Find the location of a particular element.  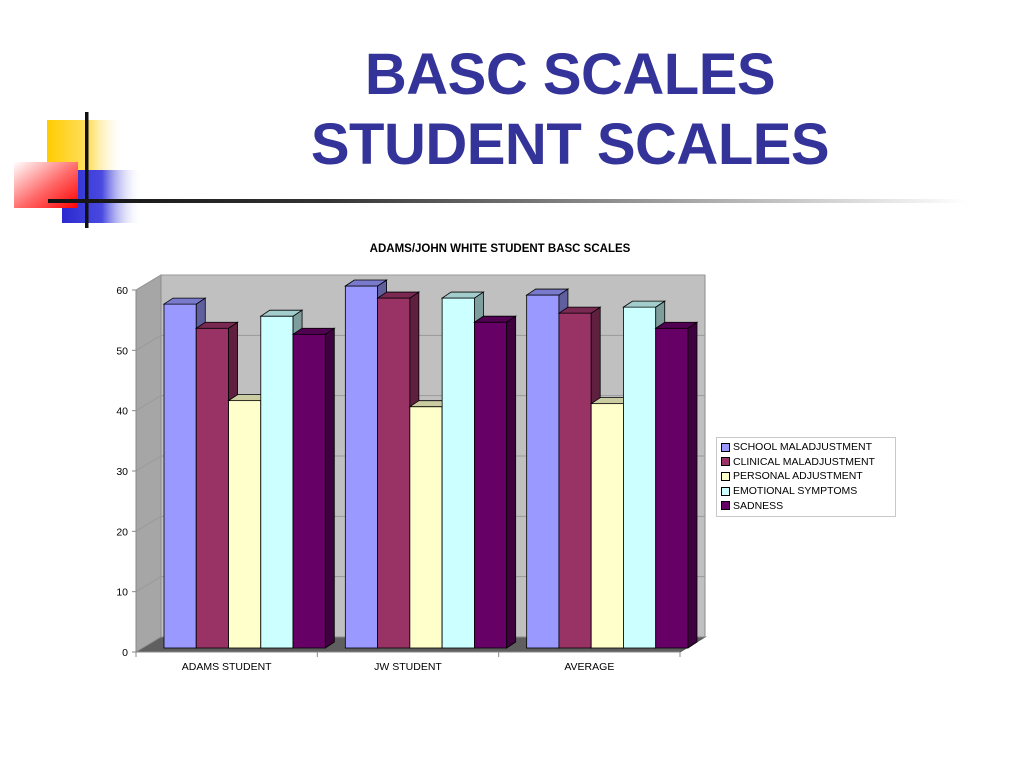

y-tick-label: 60 is located at coordinates (122, 291).